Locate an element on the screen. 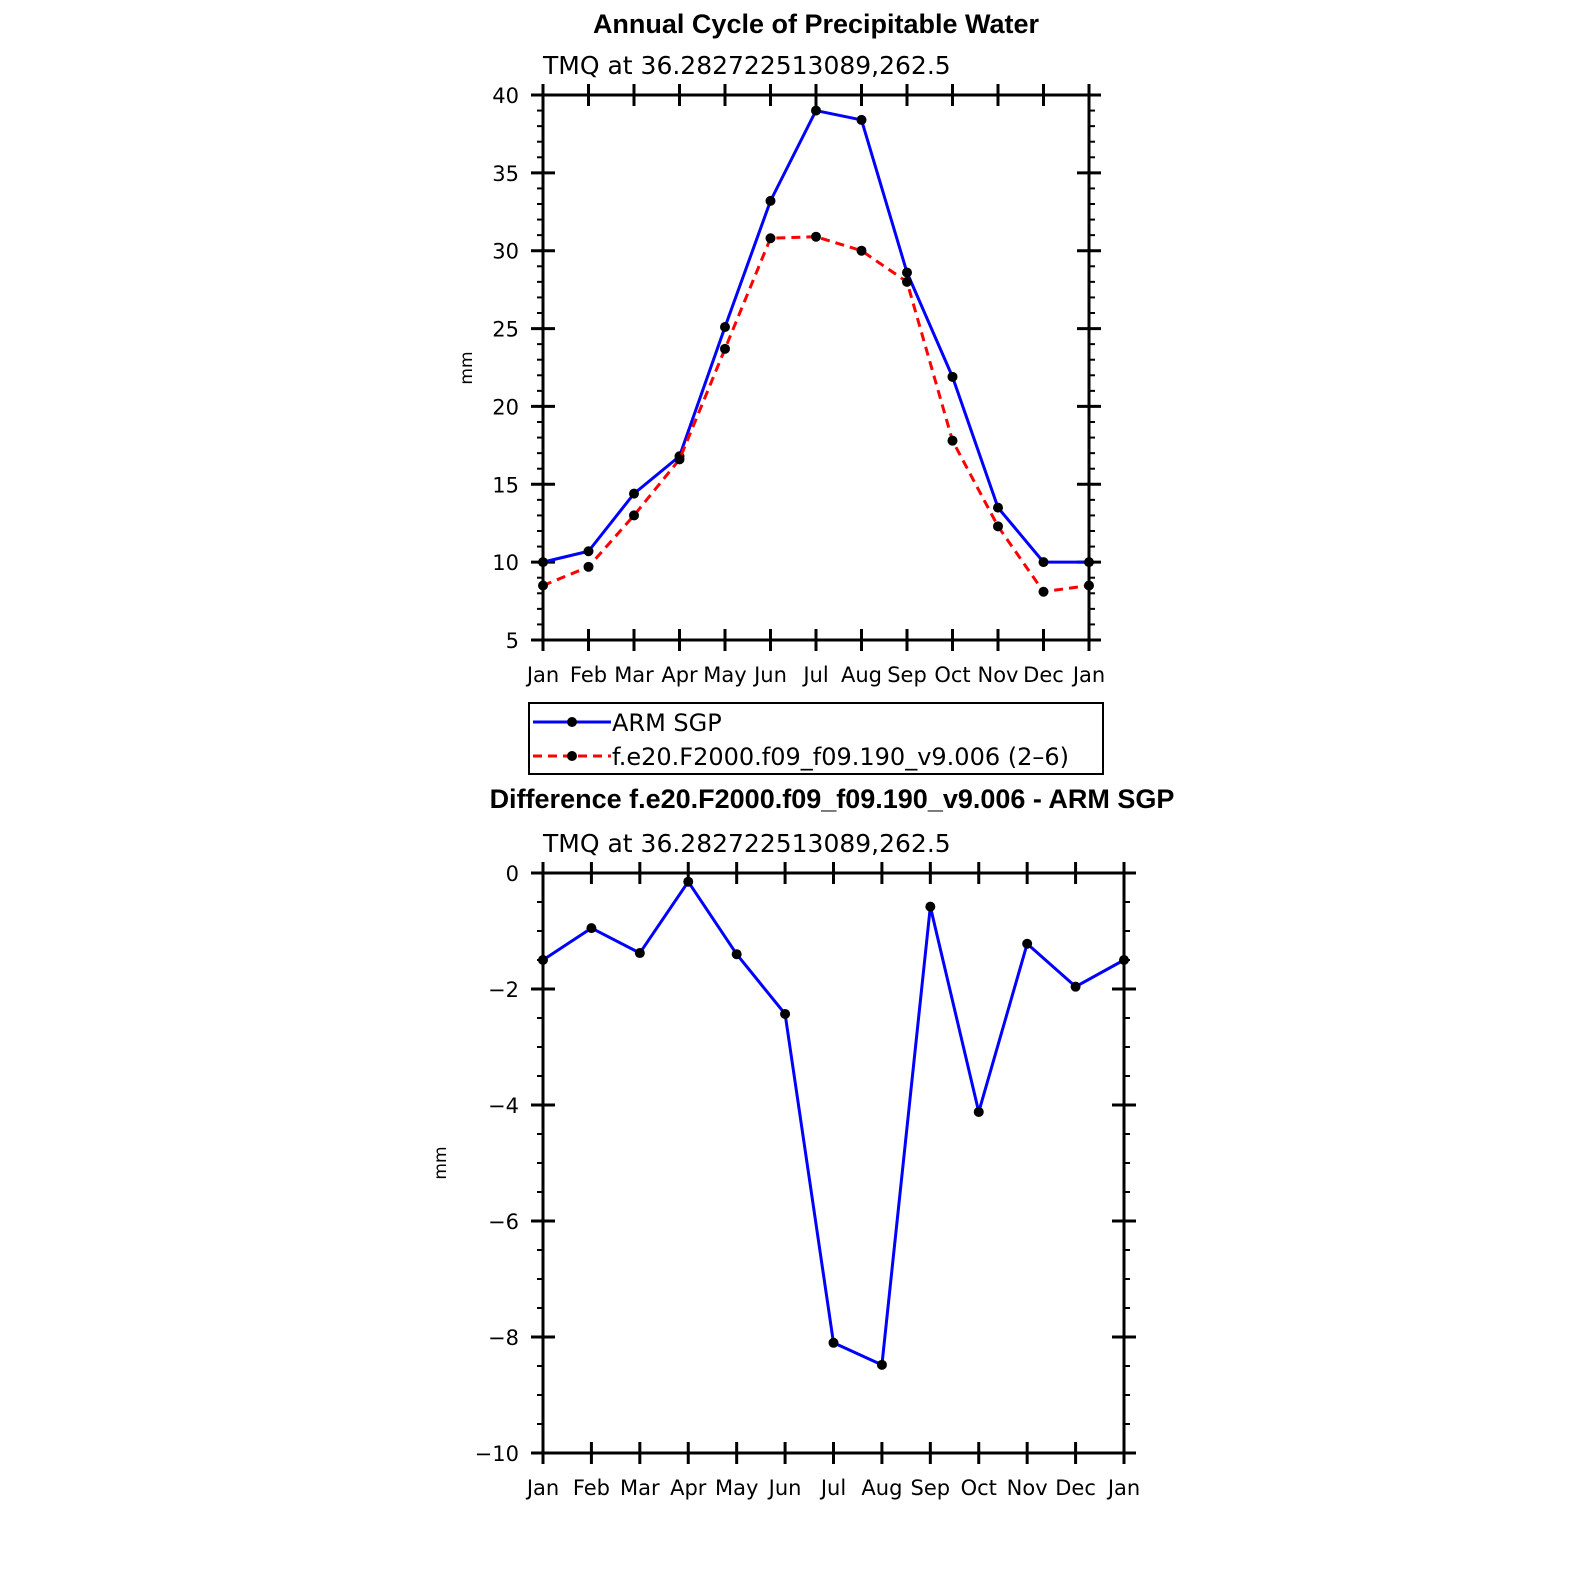 Image resolution: width=1574 pixels, height=1574 pixels. y-tick-label: −6 is located at coordinates (503, 1222).